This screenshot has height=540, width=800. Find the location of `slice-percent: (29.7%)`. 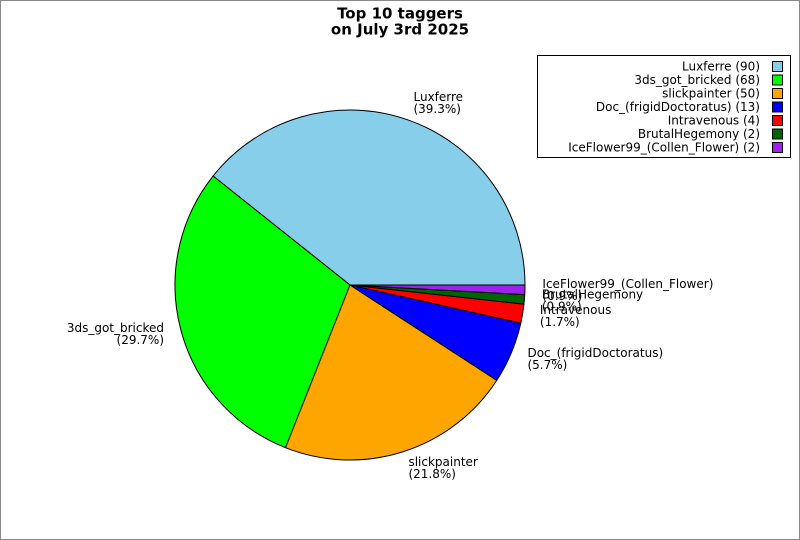

slice-percent: (29.7%) is located at coordinates (140, 340).